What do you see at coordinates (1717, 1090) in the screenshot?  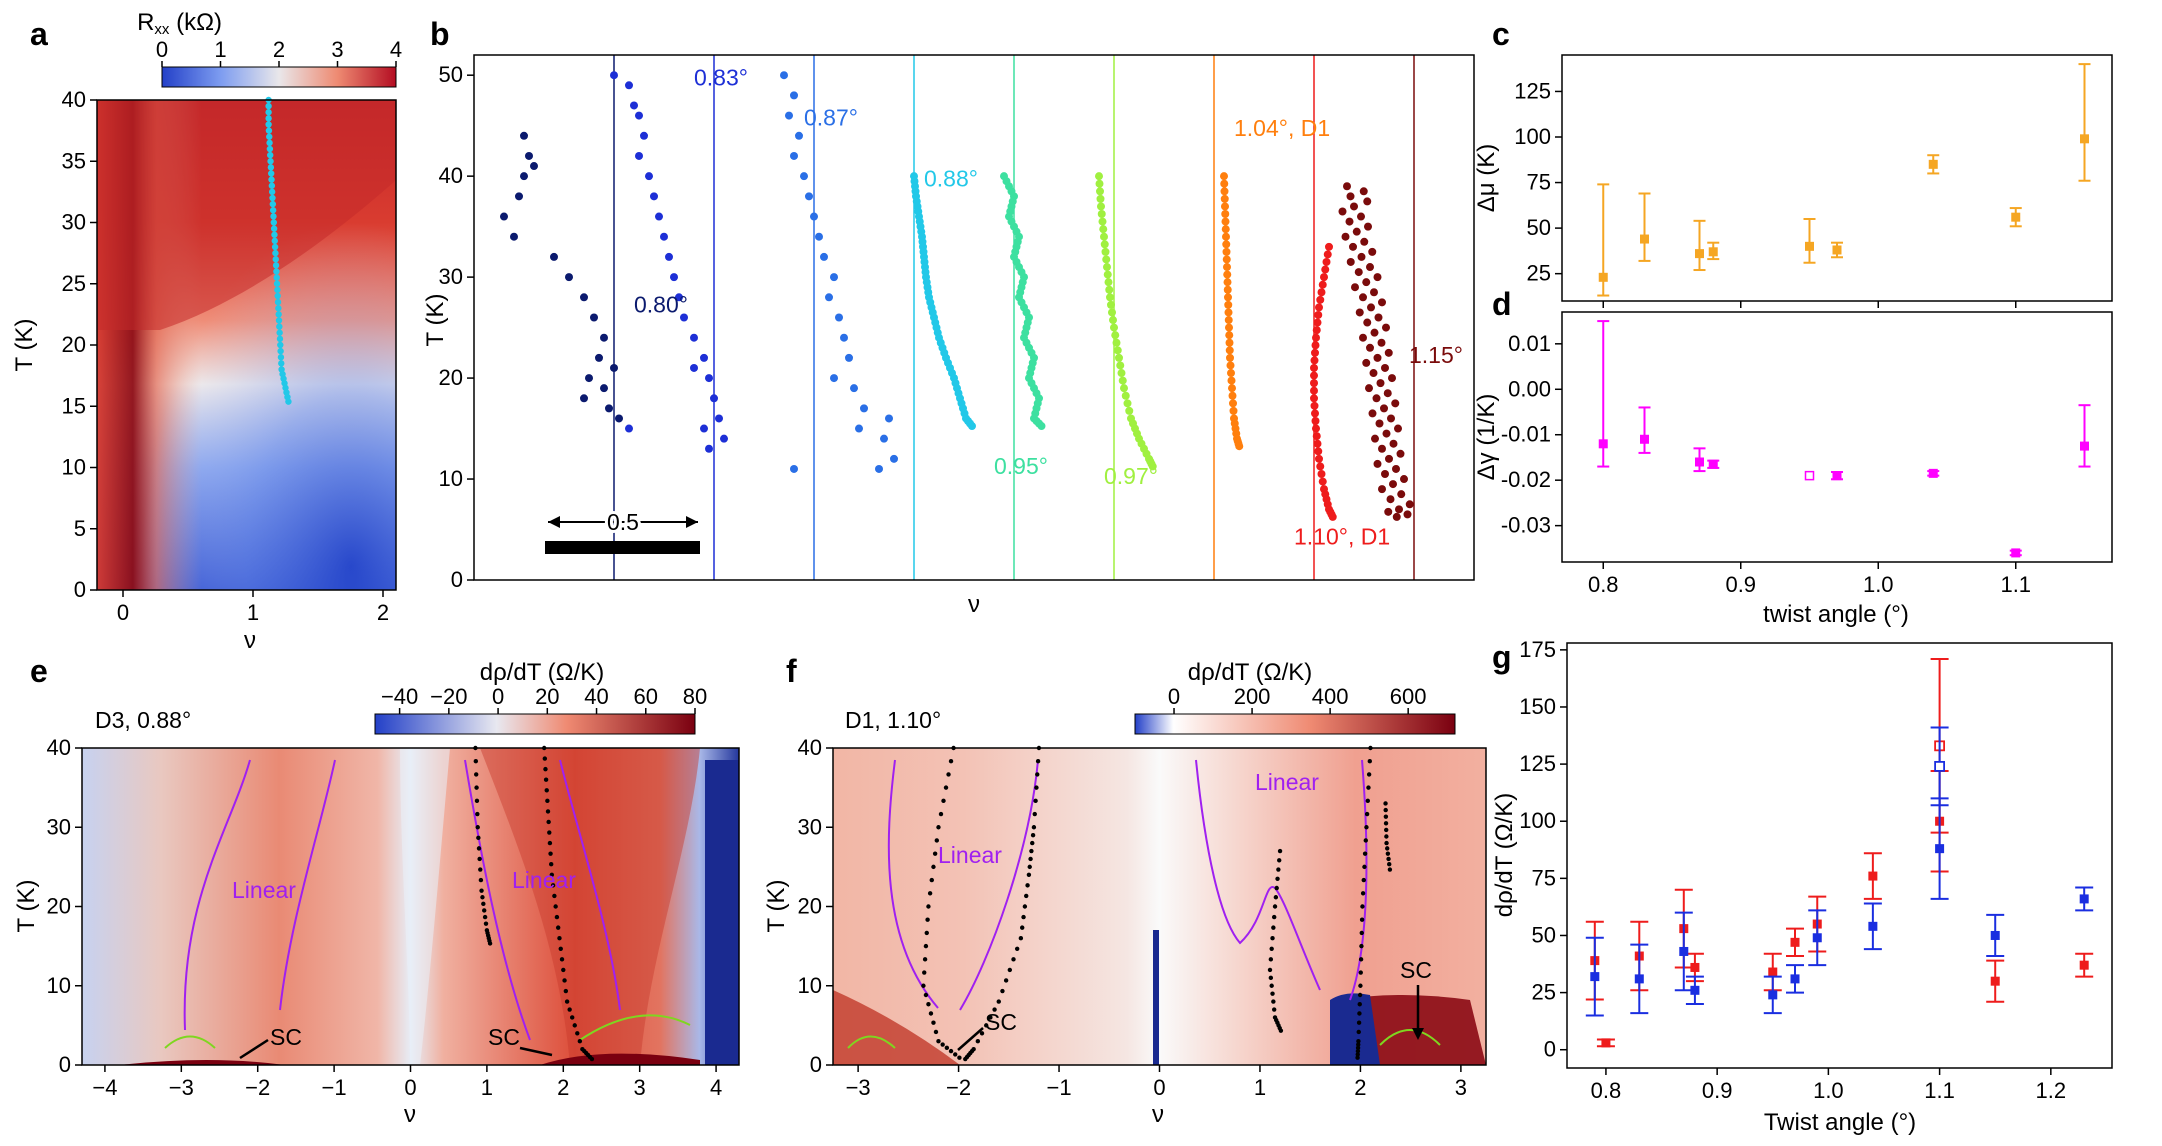 I see `panel-g-xtick-label: 0.9` at bounding box center [1717, 1090].